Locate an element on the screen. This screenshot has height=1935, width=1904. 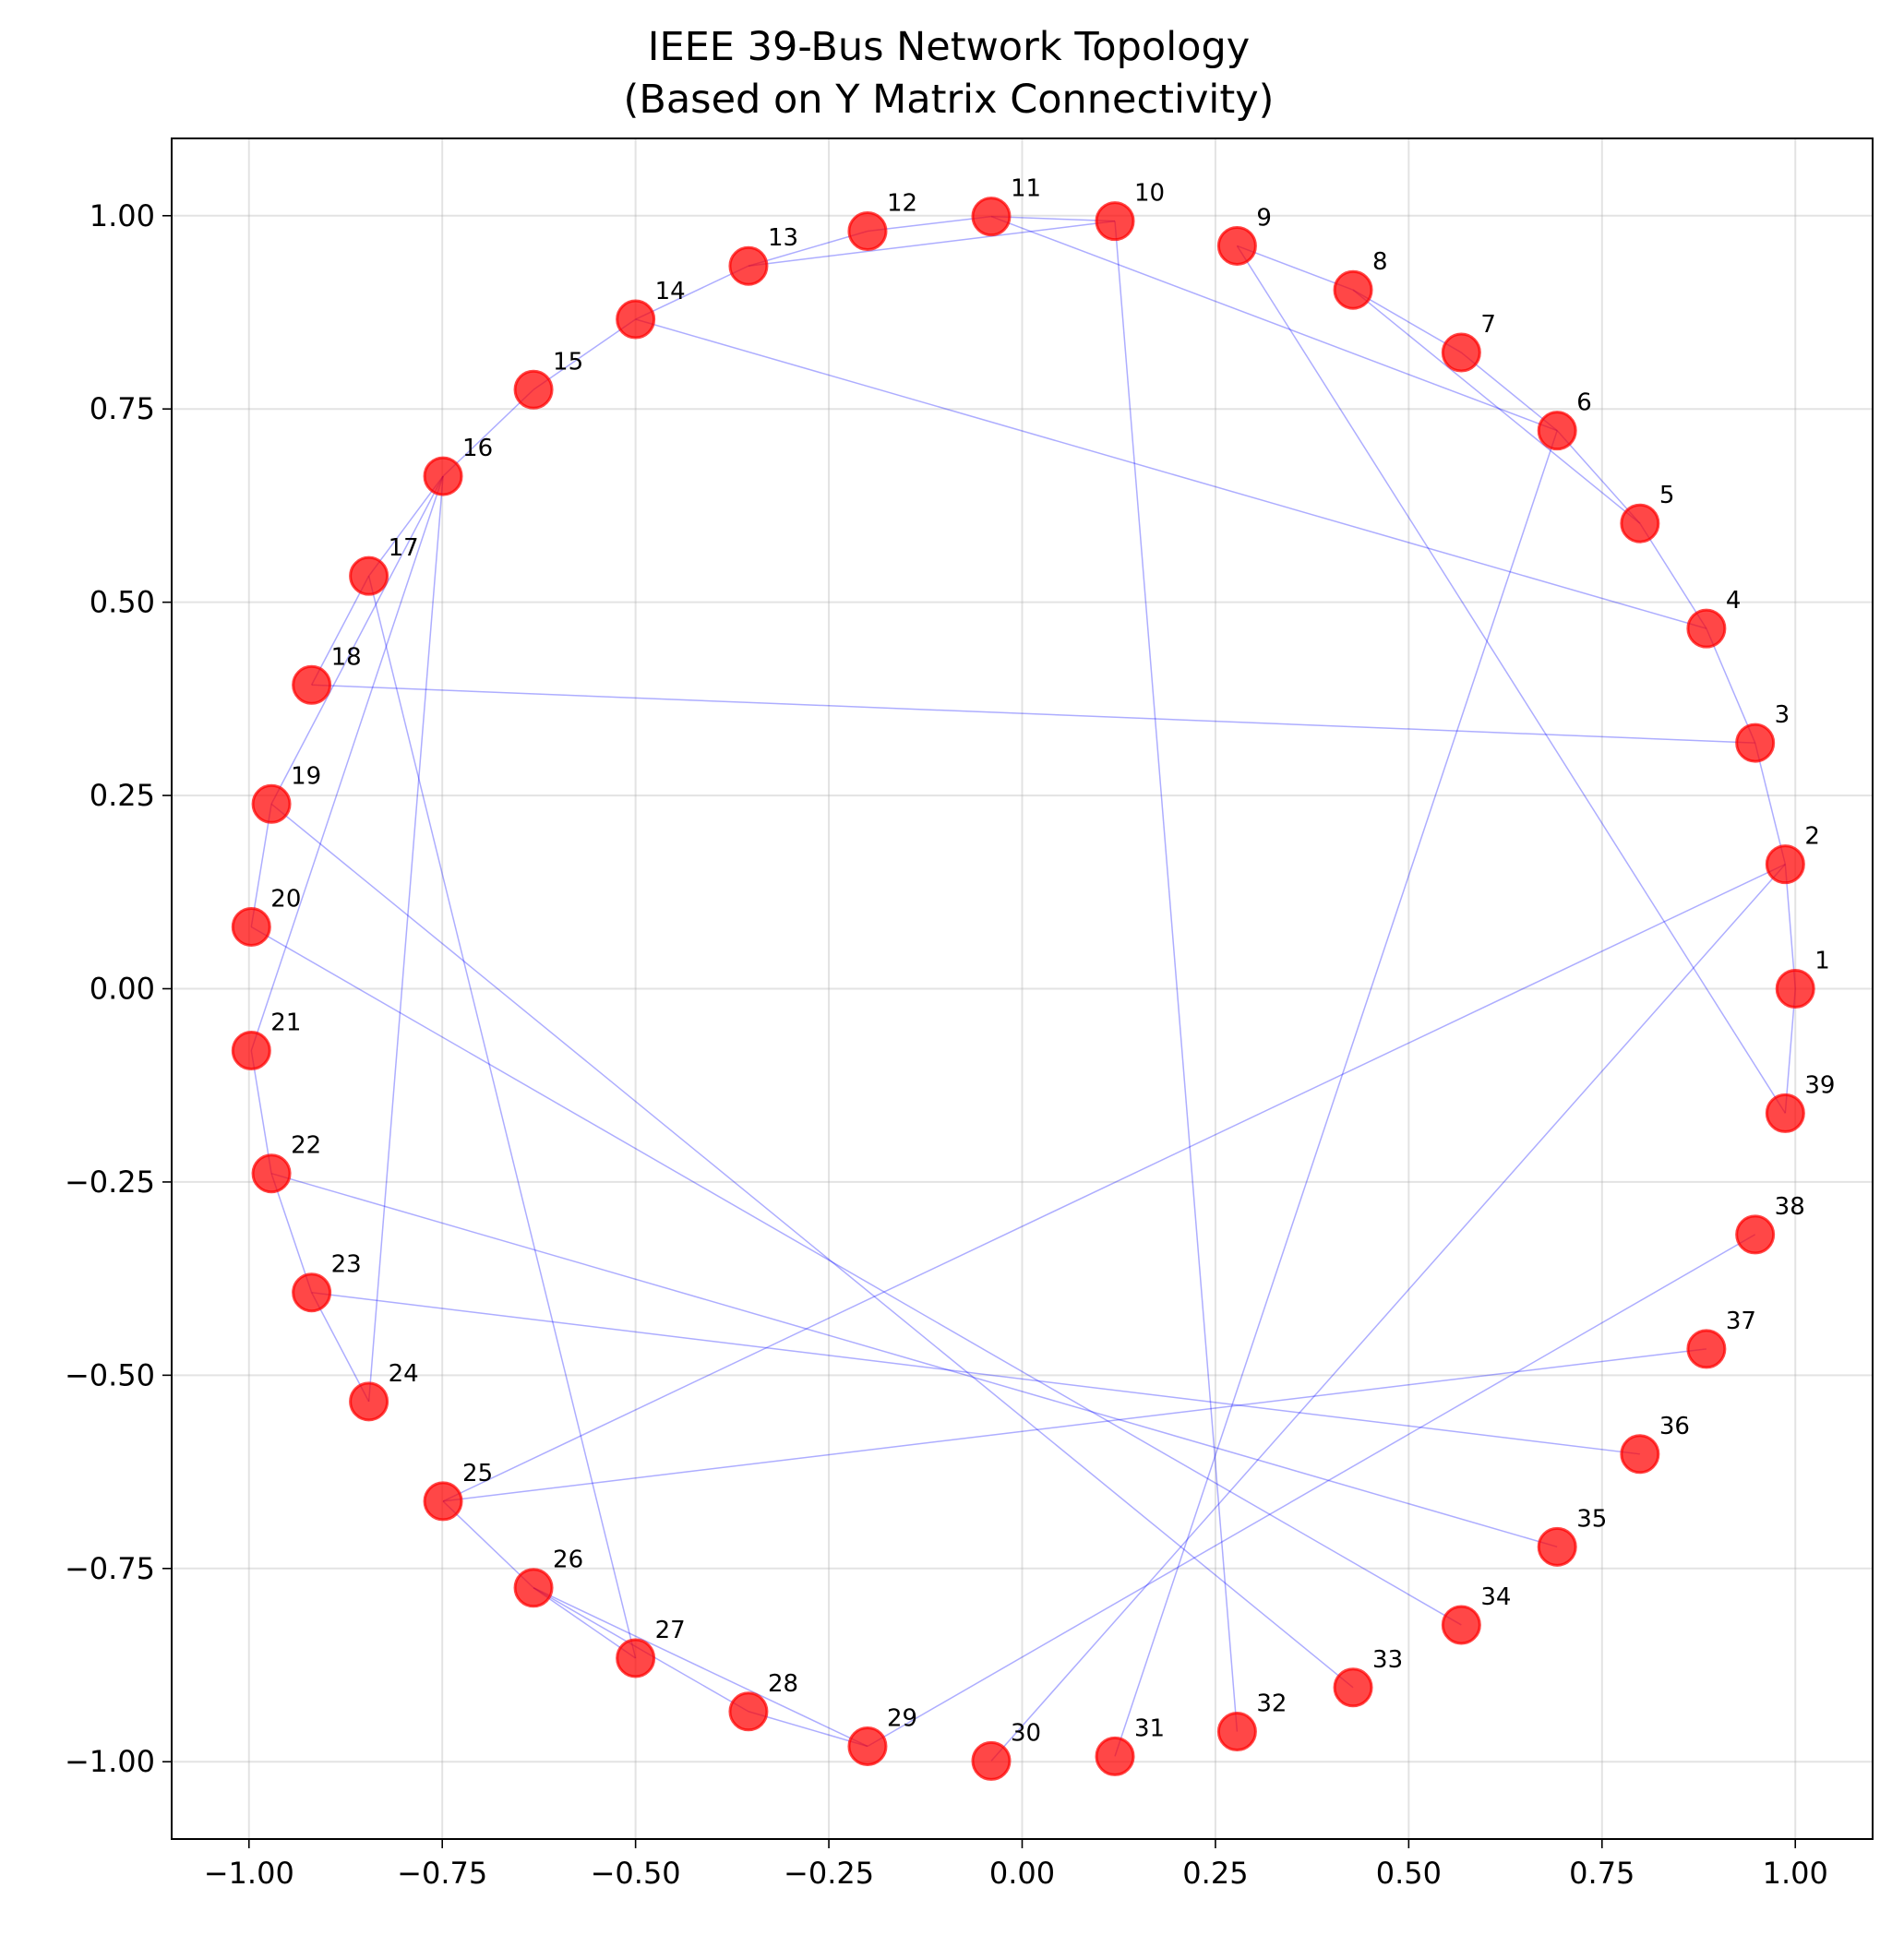
x-tick-label: 0.75 is located at coordinates (1602, 1873).